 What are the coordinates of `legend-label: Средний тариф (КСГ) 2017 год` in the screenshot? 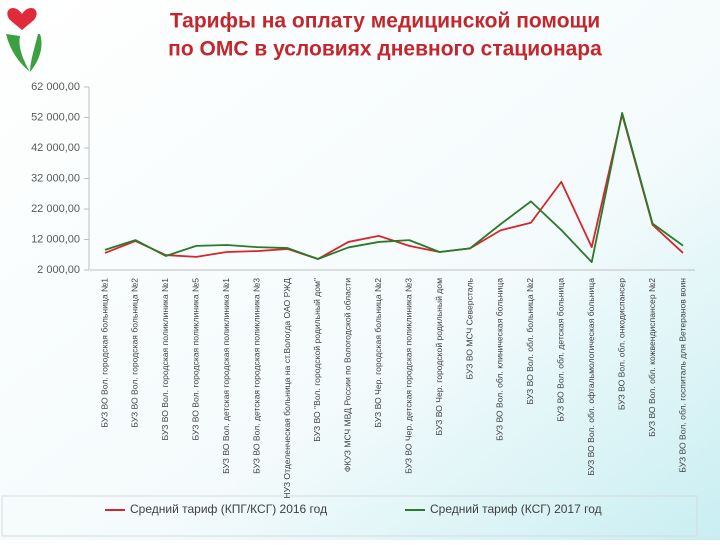 It's located at (516, 509).